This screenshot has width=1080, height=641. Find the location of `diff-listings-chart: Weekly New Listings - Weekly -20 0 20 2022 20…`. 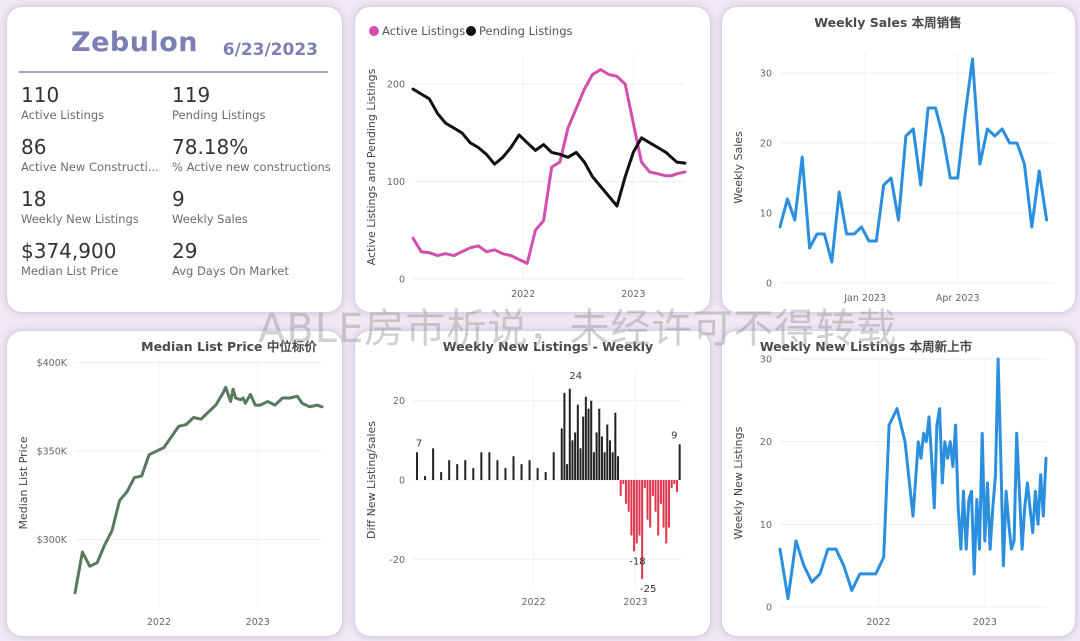

diff-listings-chart: Weekly New Listings - Weekly -20 0 20 2022 20… is located at coordinates (523, 473).